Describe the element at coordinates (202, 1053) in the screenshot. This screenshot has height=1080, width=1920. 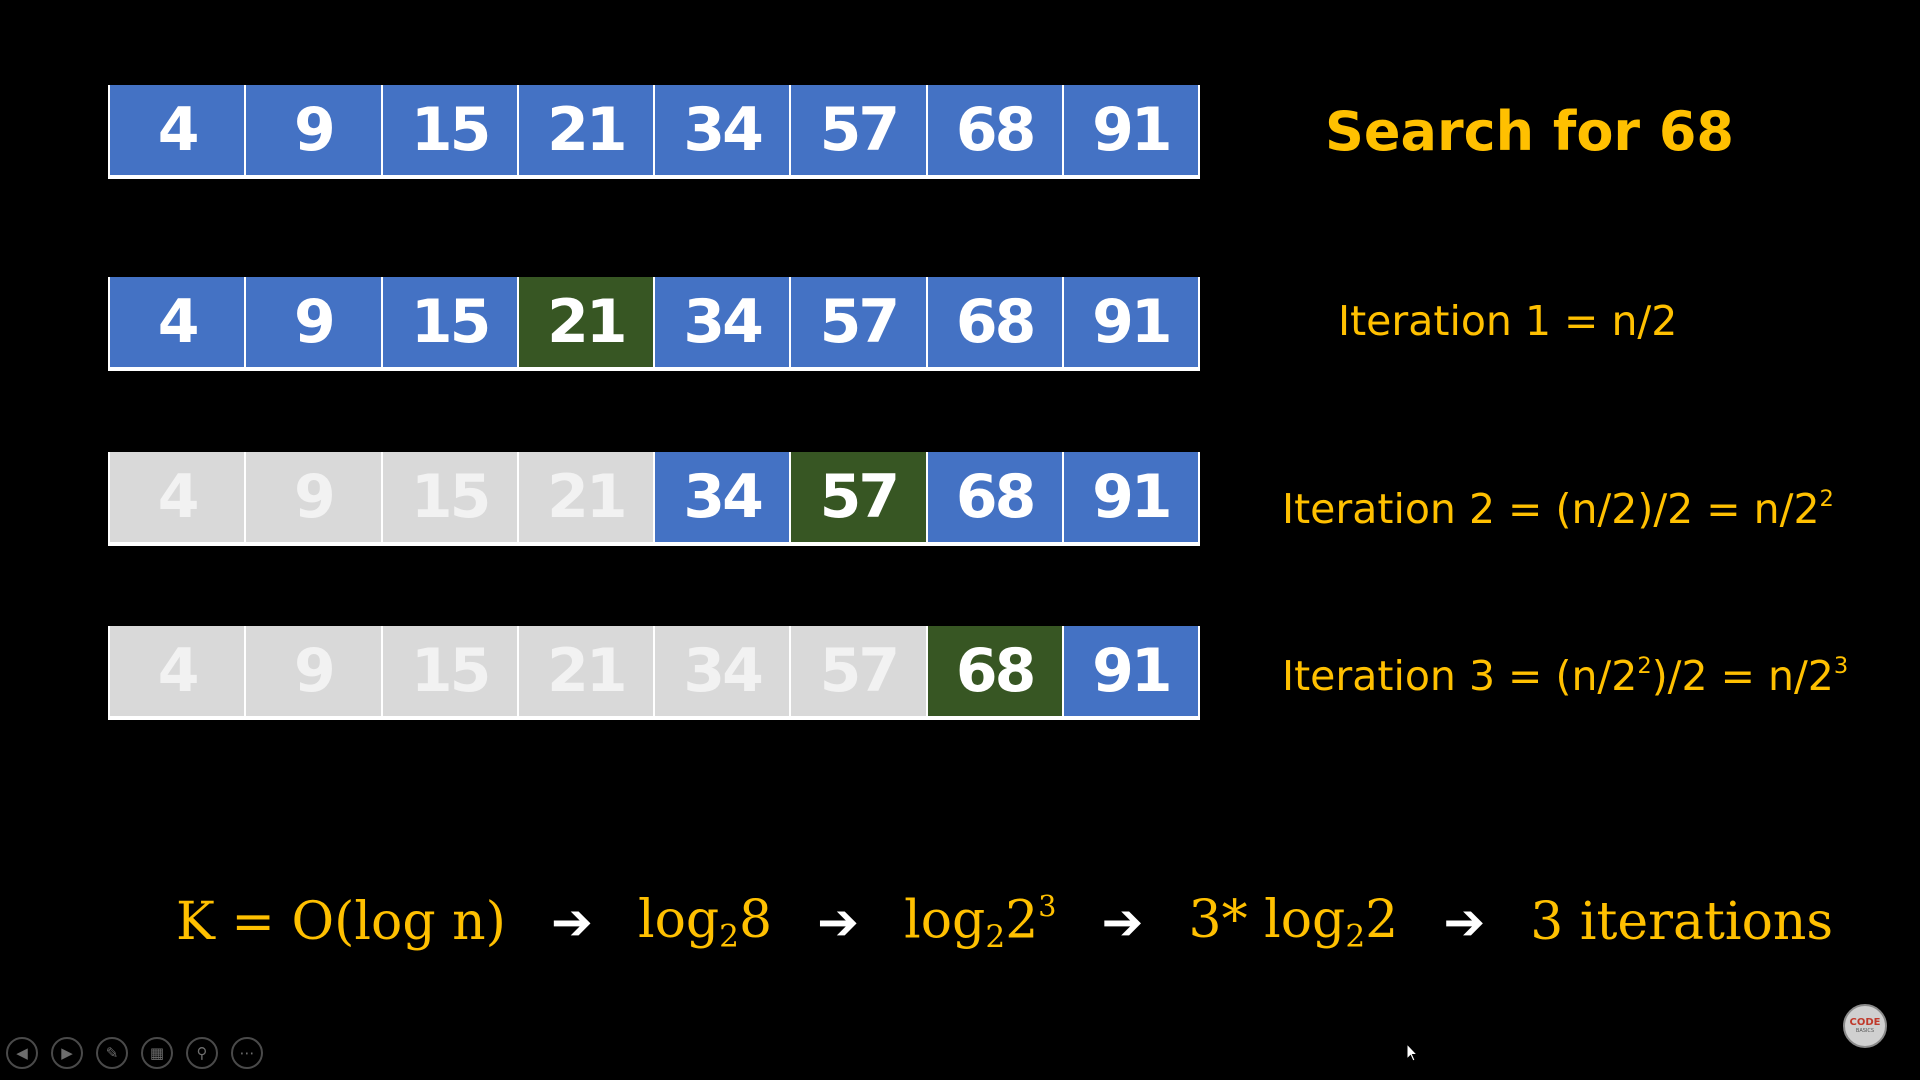
I see `zoom-icon: ⚲` at that location.